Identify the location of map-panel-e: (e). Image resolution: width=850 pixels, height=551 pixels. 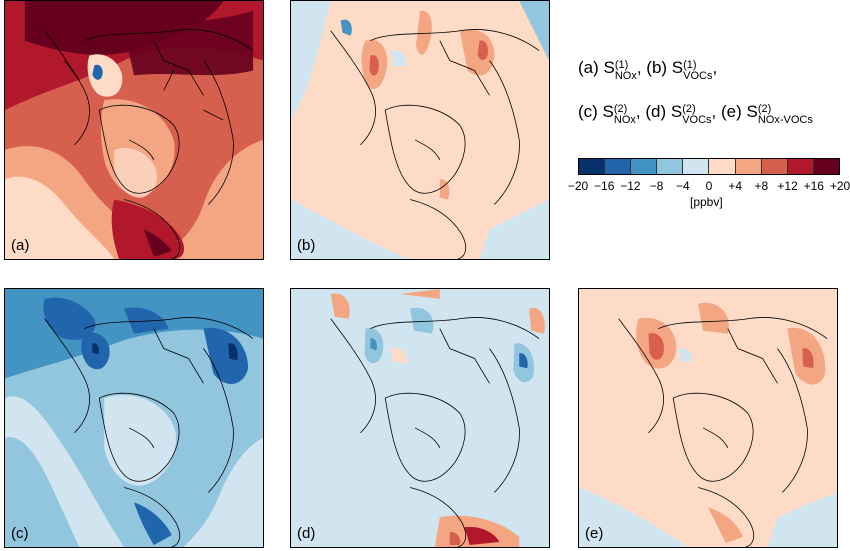
(708, 418).